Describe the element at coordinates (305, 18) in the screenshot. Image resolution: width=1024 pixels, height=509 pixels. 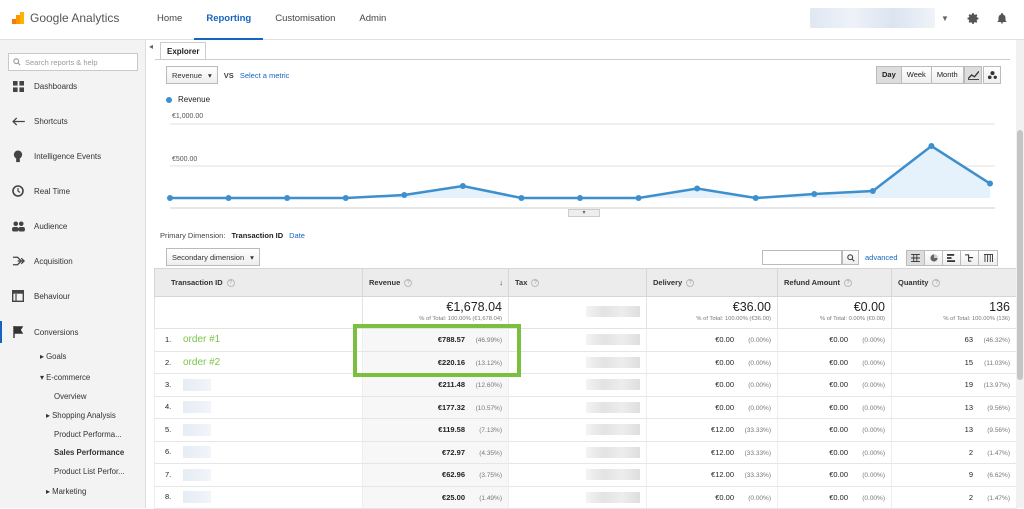
I see `nav-customisation: Customisation` at that location.